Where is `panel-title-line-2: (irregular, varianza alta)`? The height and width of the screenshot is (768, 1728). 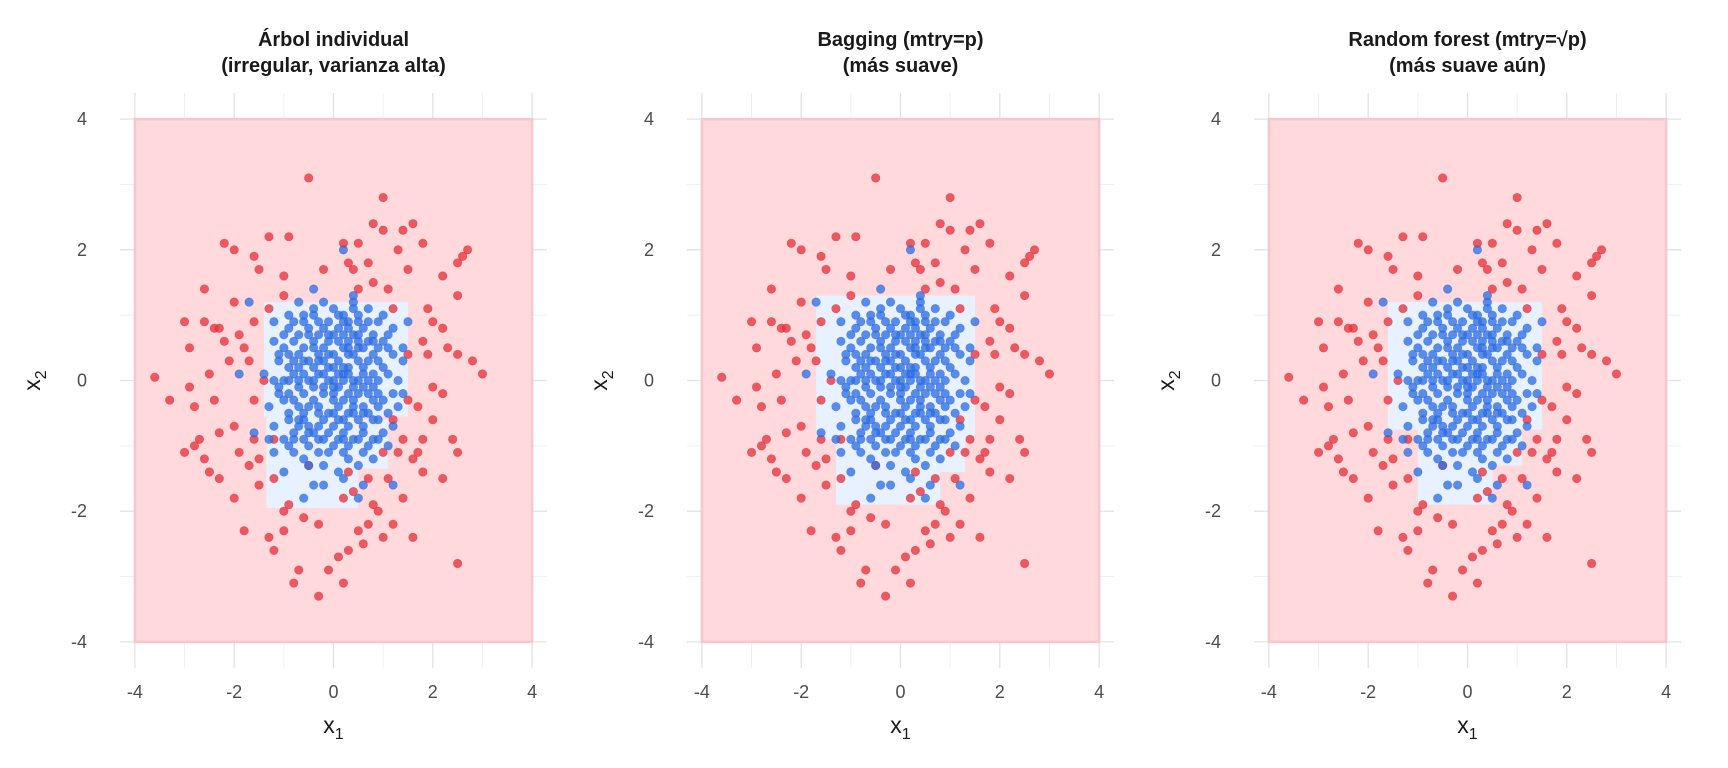 panel-title-line-2: (irregular, varianza alta) is located at coordinates (333, 66).